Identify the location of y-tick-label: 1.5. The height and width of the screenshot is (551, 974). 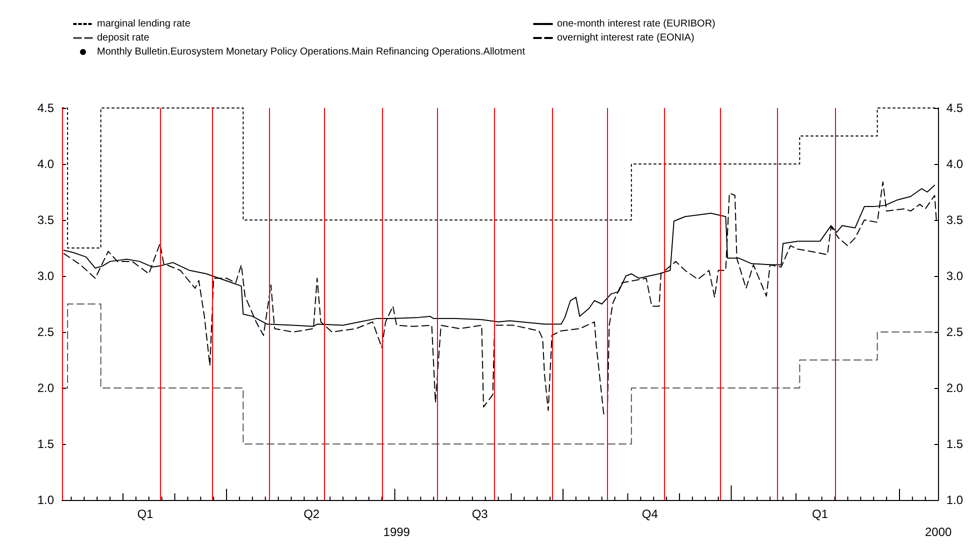
(45, 444).